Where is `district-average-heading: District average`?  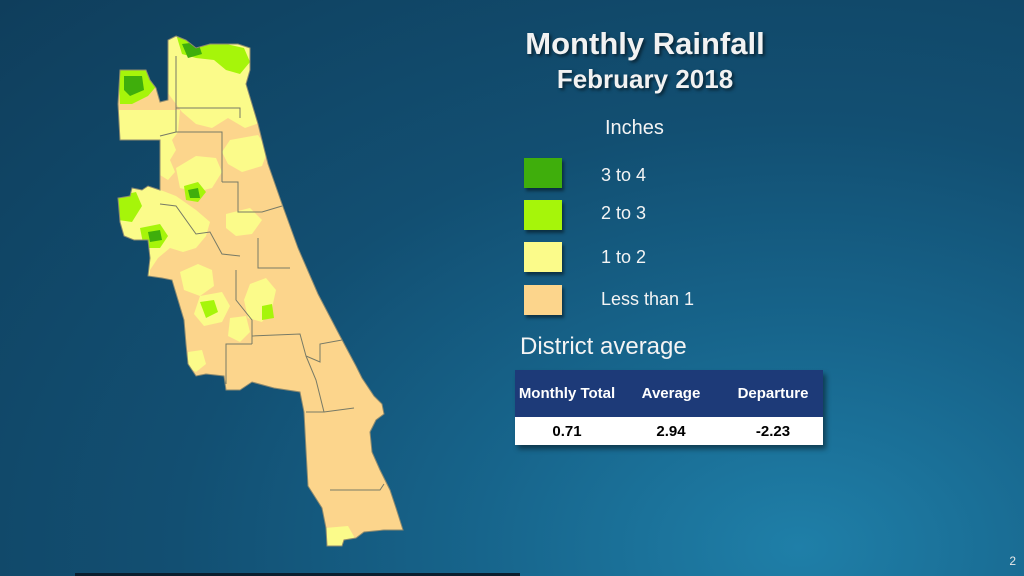
district-average-heading: District average is located at coordinates (603, 346).